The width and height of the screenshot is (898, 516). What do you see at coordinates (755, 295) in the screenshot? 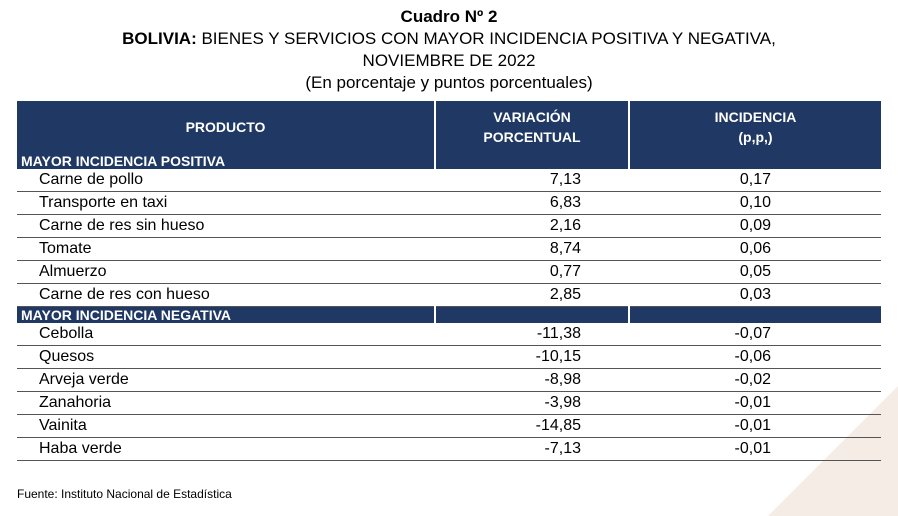
I see `incidence-value: 0,03` at bounding box center [755, 295].